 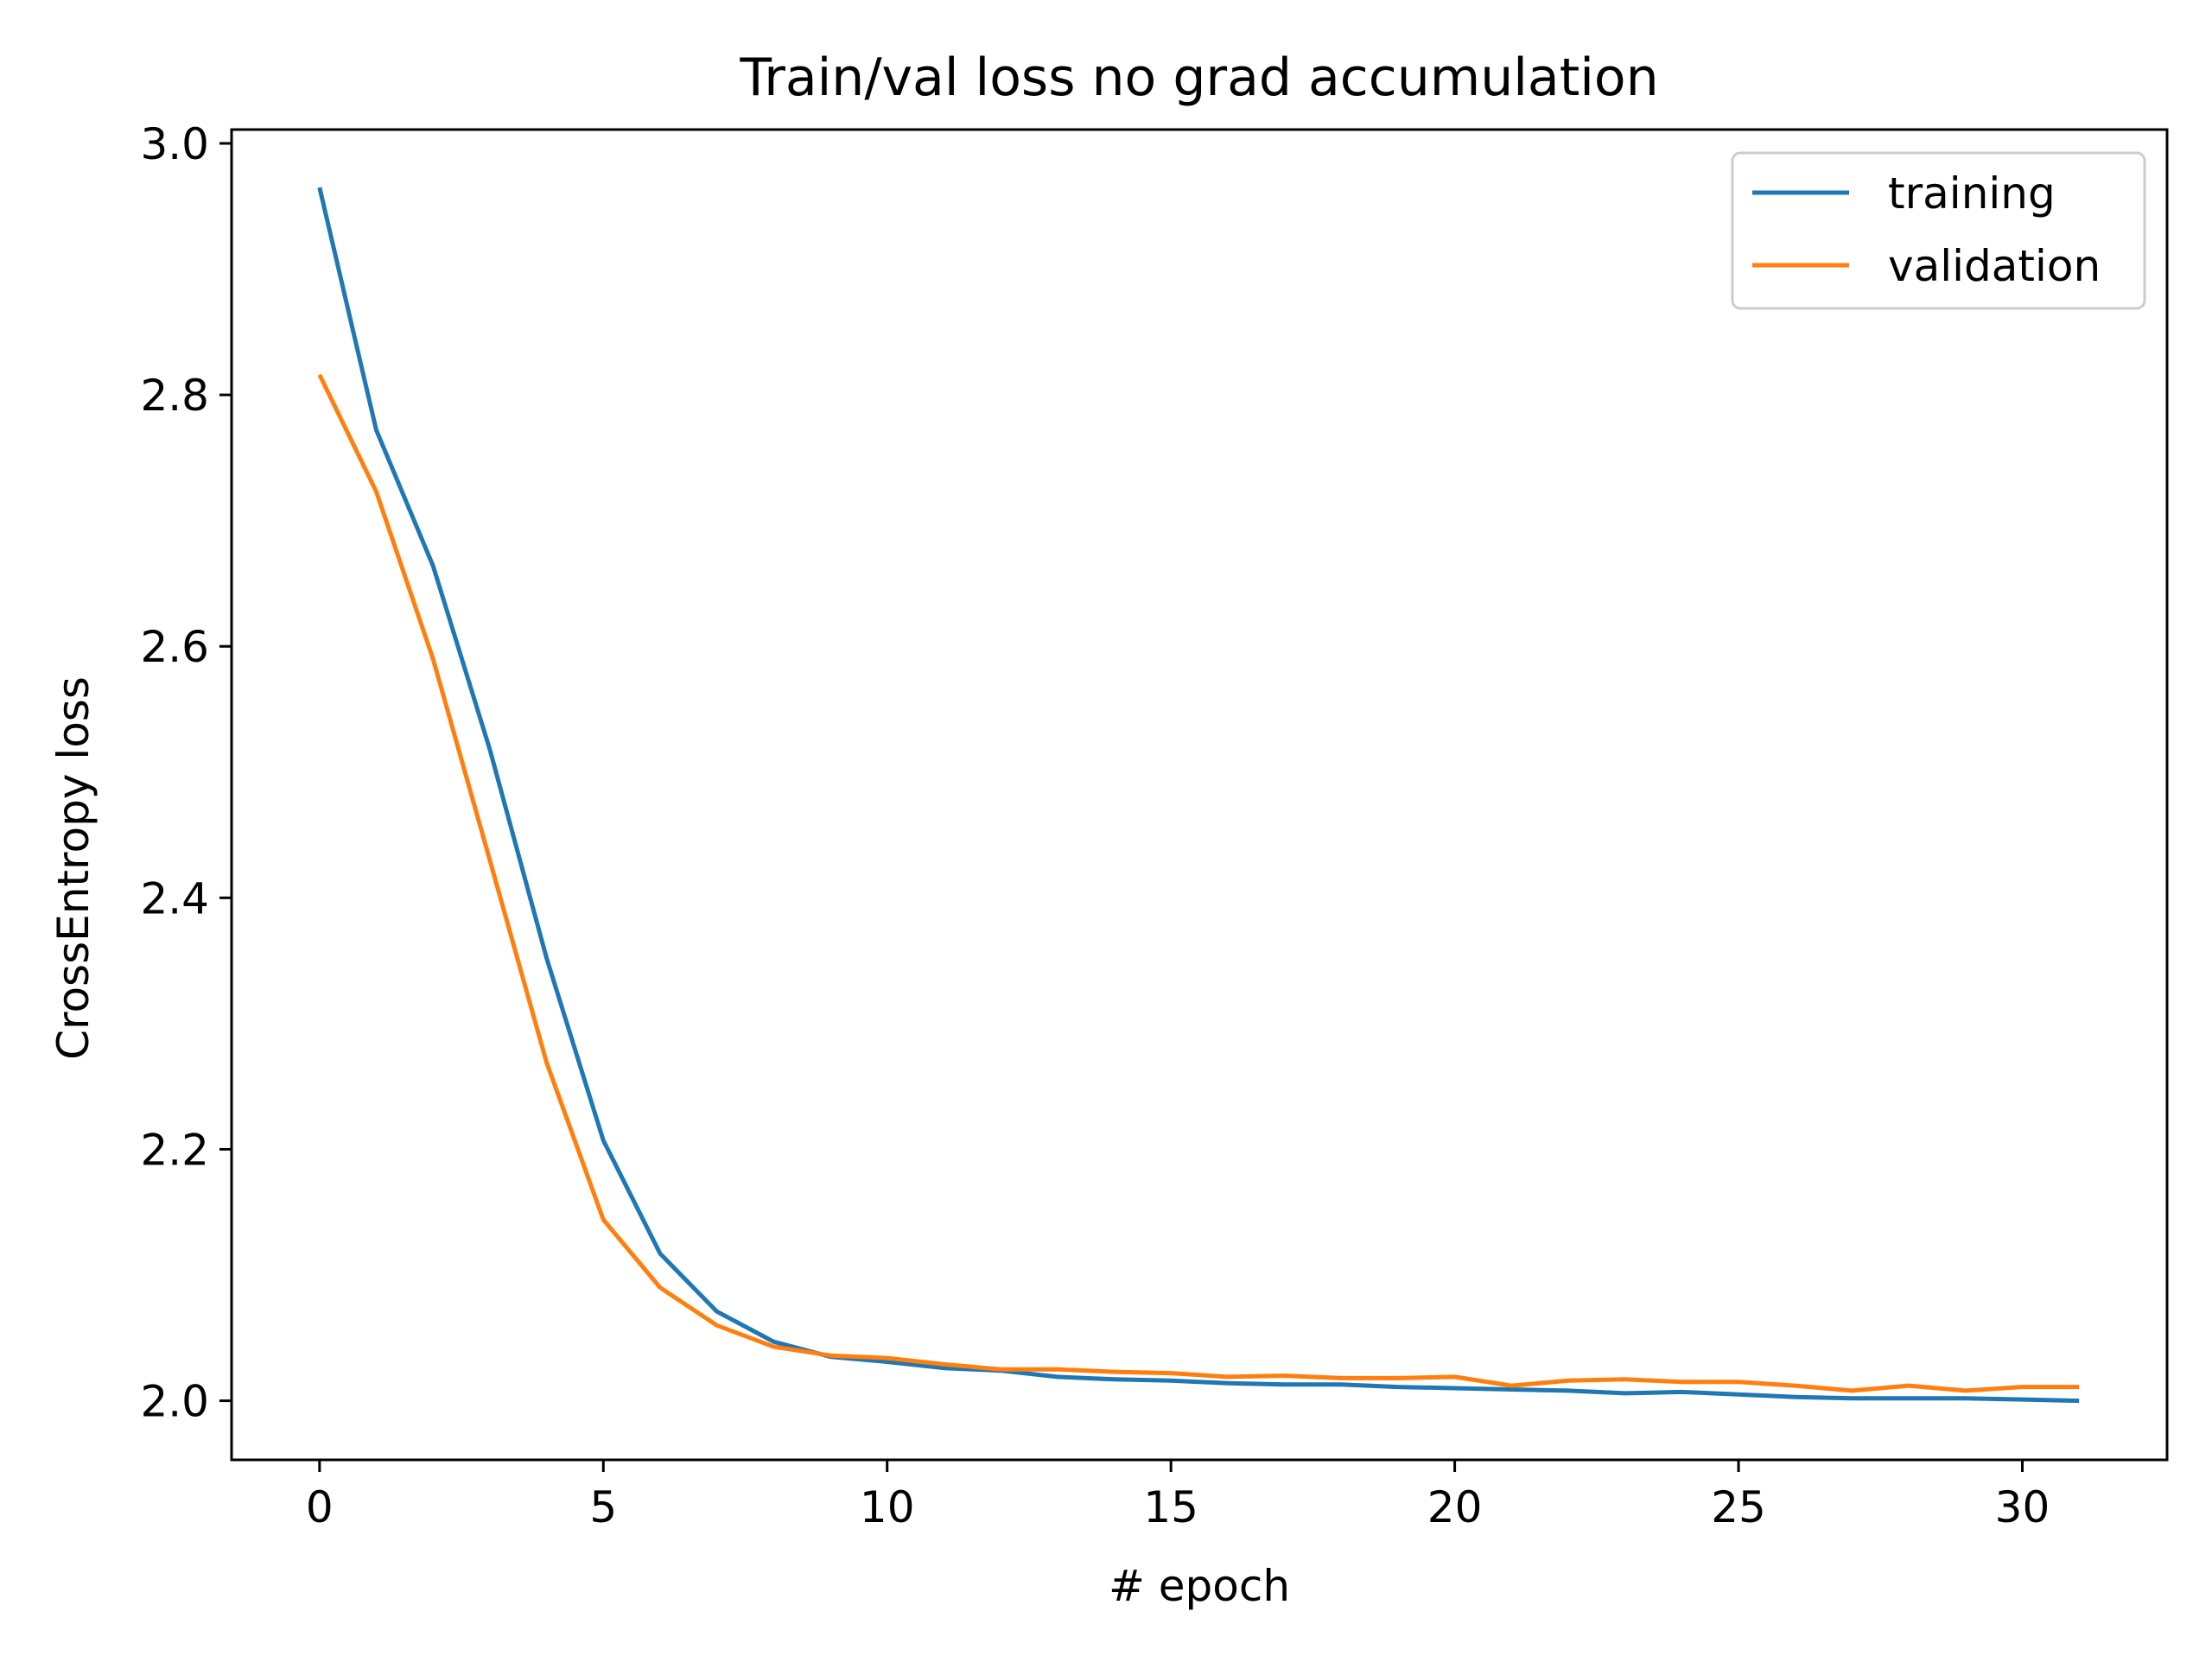 I want to click on y-tick-label: 3.0, so click(x=174, y=144).